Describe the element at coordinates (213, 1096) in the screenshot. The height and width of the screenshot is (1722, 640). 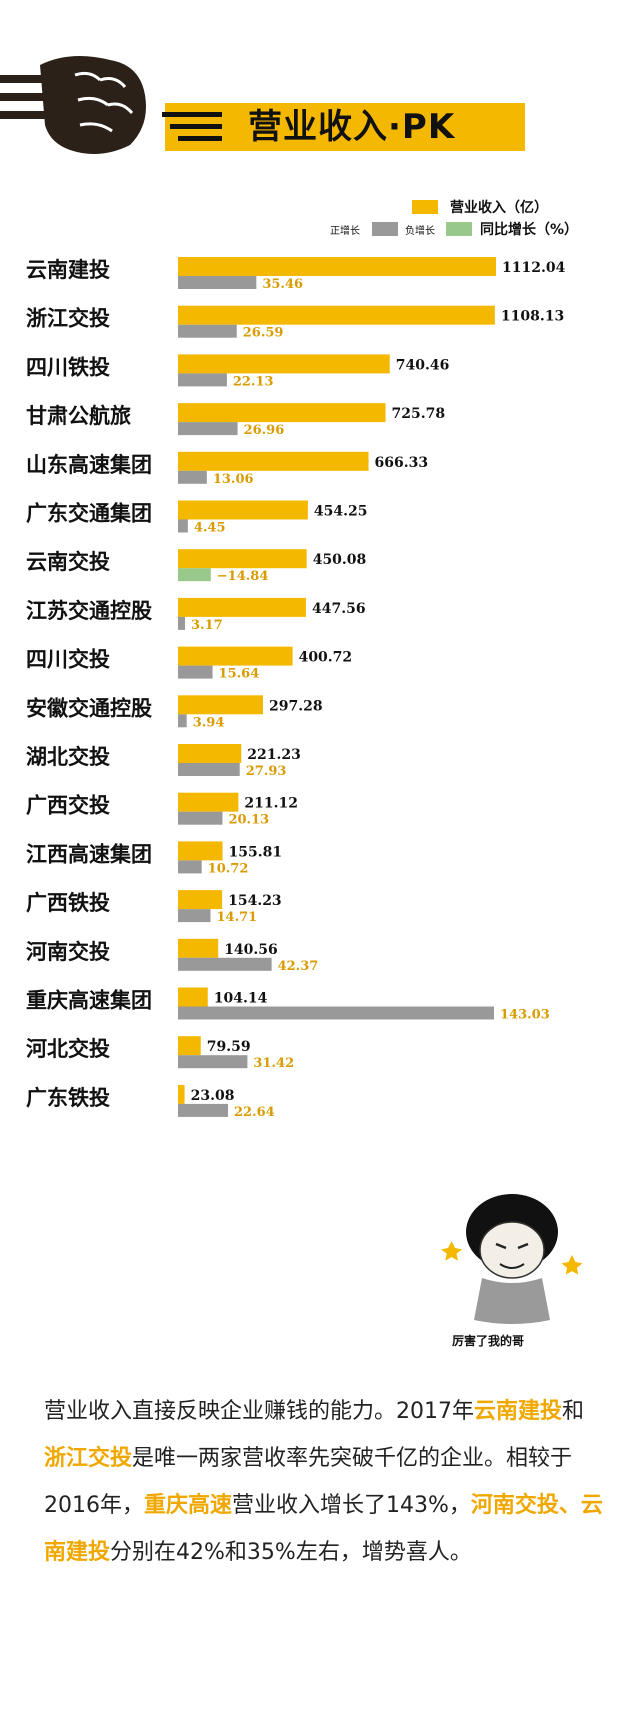
I see `revenue-value-label: 23.08` at that location.